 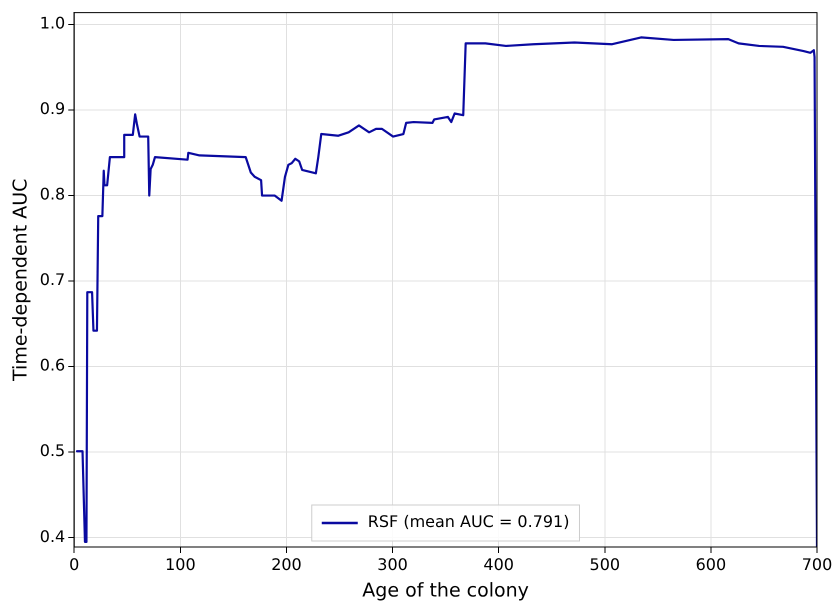 I want to click on x-tick-label: 300, so click(x=392, y=564).